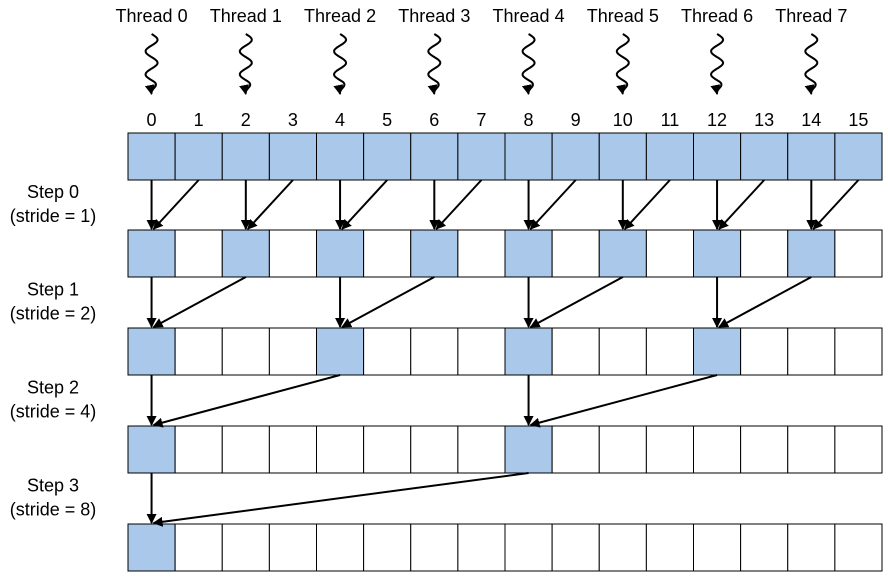 This screenshot has height=578, width=888. I want to click on index-label: 8, so click(529, 120).